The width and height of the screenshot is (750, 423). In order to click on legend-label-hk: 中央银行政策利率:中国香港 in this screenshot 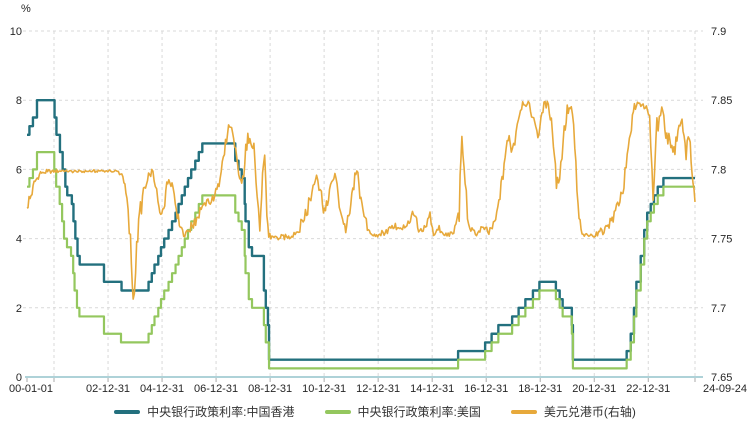, I will do `click(221, 412)`.